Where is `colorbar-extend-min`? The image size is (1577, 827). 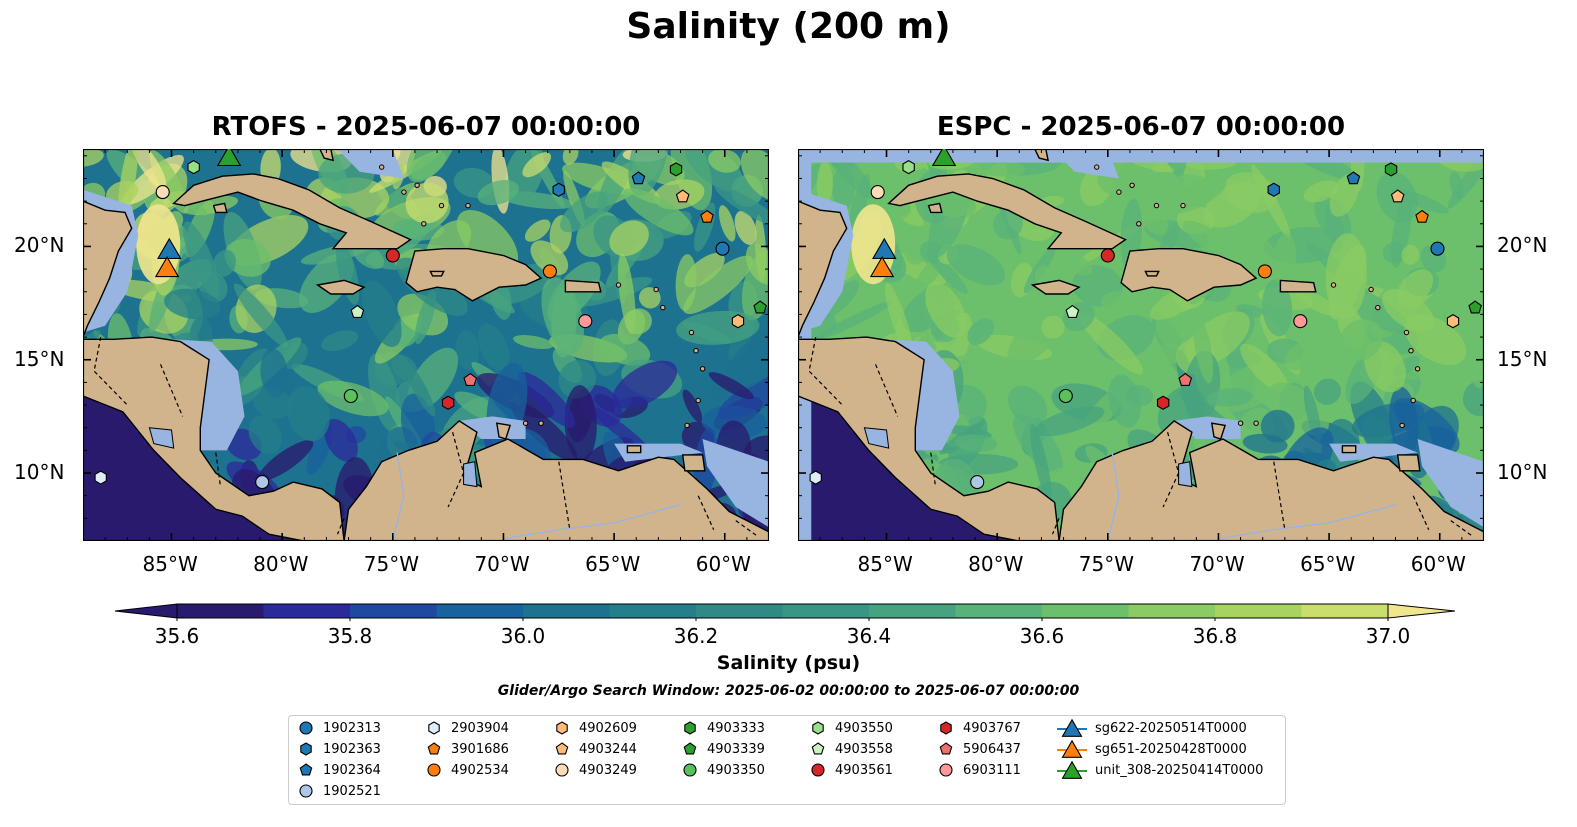
colorbar-extend-min is located at coordinates (146, 611).